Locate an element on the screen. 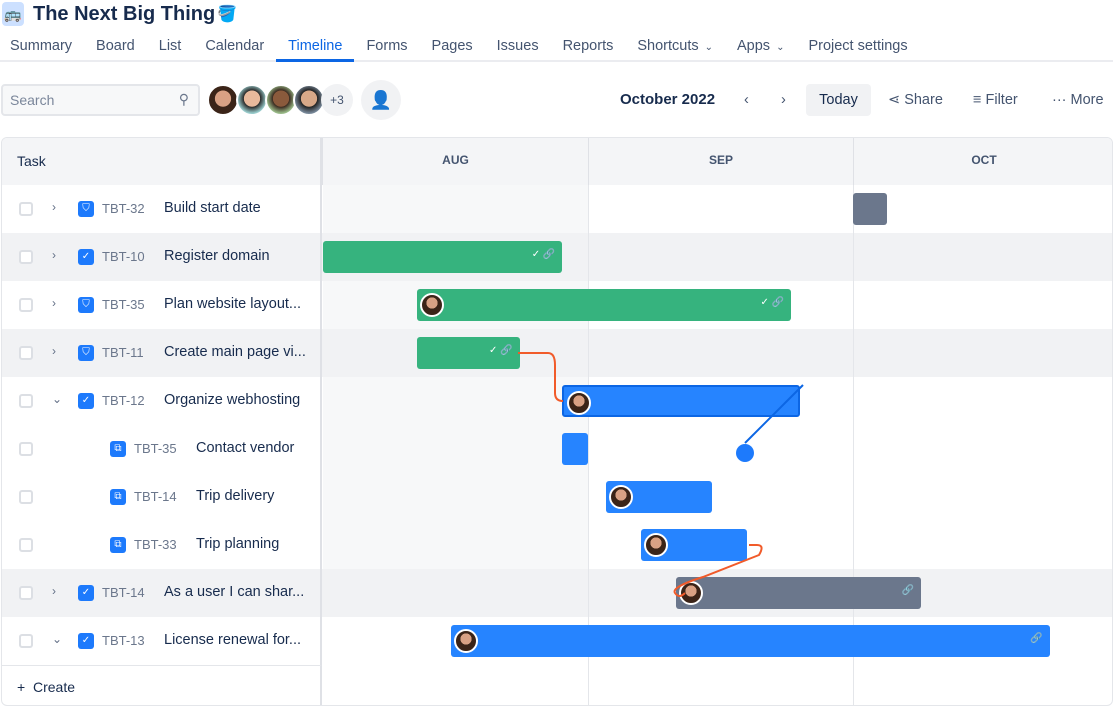 The height and width of the screenshot is (706, 1113). tab-list: List is located at coordinates (170, 49).